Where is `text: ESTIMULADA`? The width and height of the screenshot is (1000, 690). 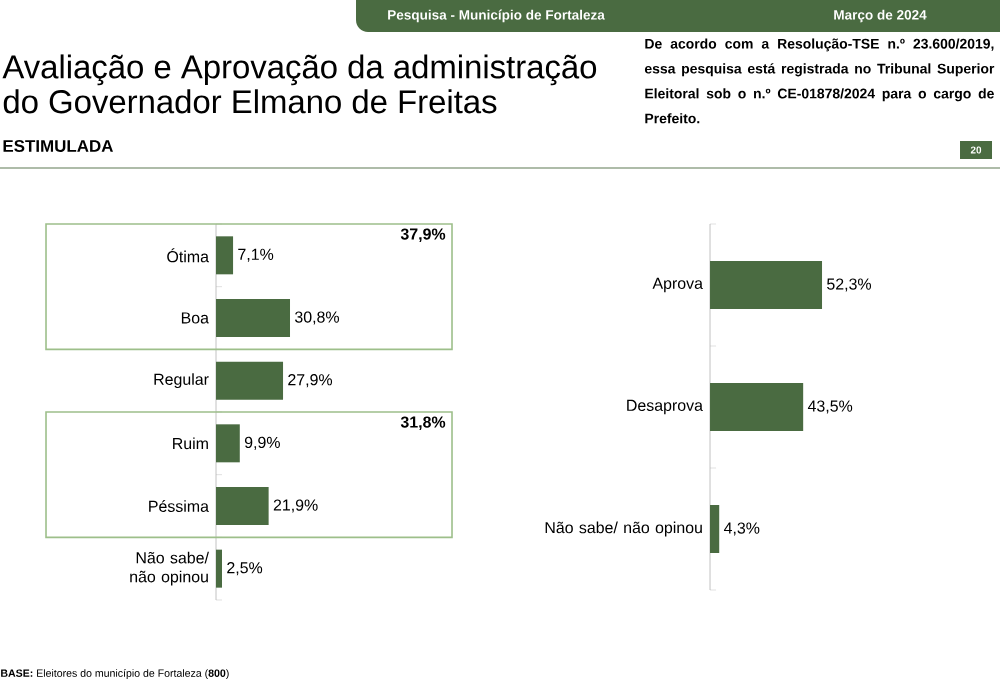 text: ESTIMULADA is located at coordinates (58, 146).